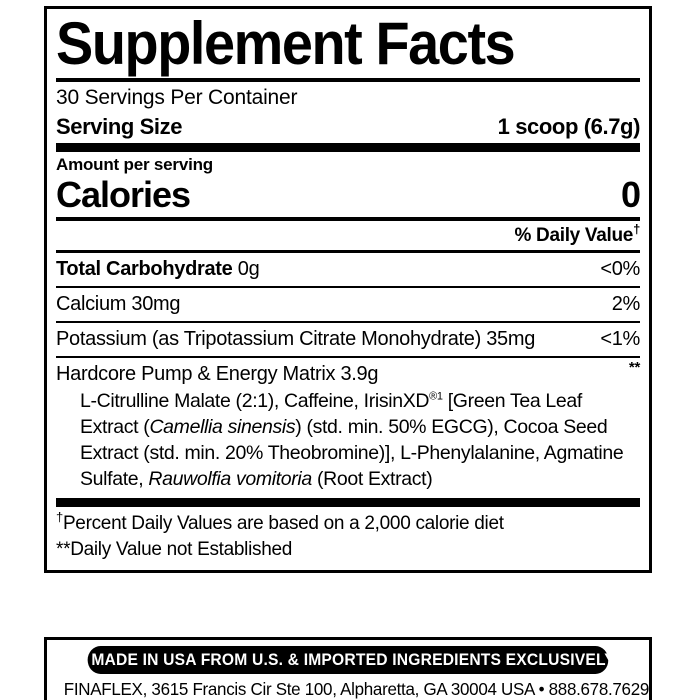  What do you see at coordinates (636, 229) in the screenshot?
I see `daily-value-dagger: †` at bounding box center [636, 229].